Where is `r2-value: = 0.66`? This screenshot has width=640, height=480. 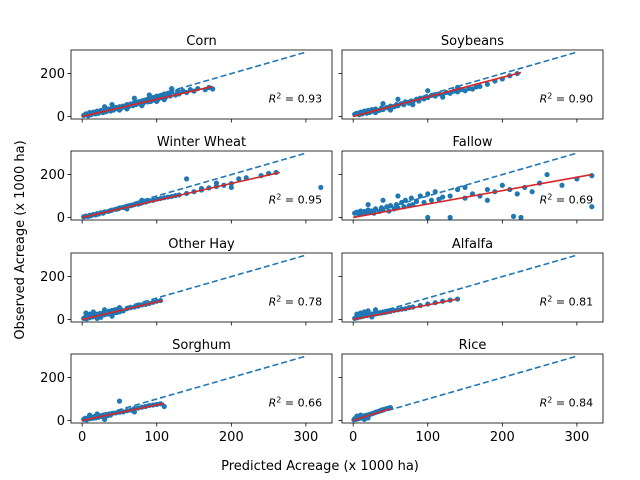
r2-value: = 0.66 is located at coordinates (301, 402).